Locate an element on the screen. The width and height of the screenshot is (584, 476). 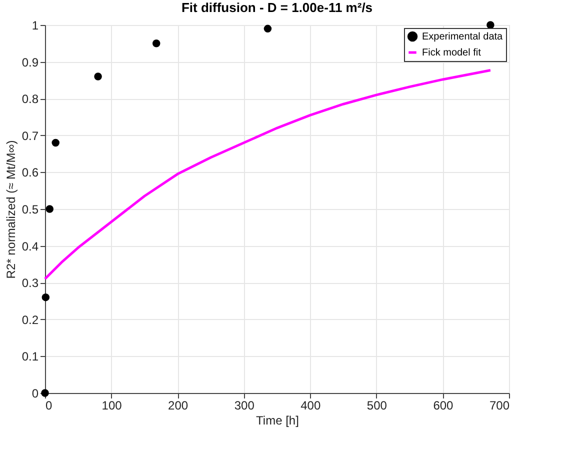
x-tick-label: 300 is located at coordinates (244, 405).